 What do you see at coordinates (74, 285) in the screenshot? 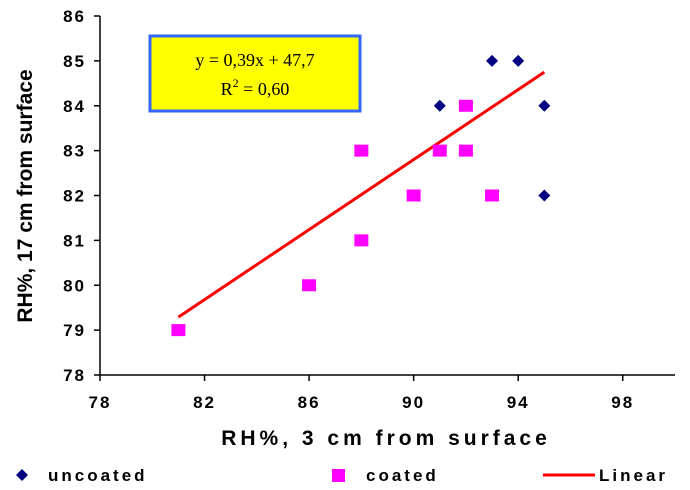
I see `y-tick-label: 80` at bounding box center [74, 285].